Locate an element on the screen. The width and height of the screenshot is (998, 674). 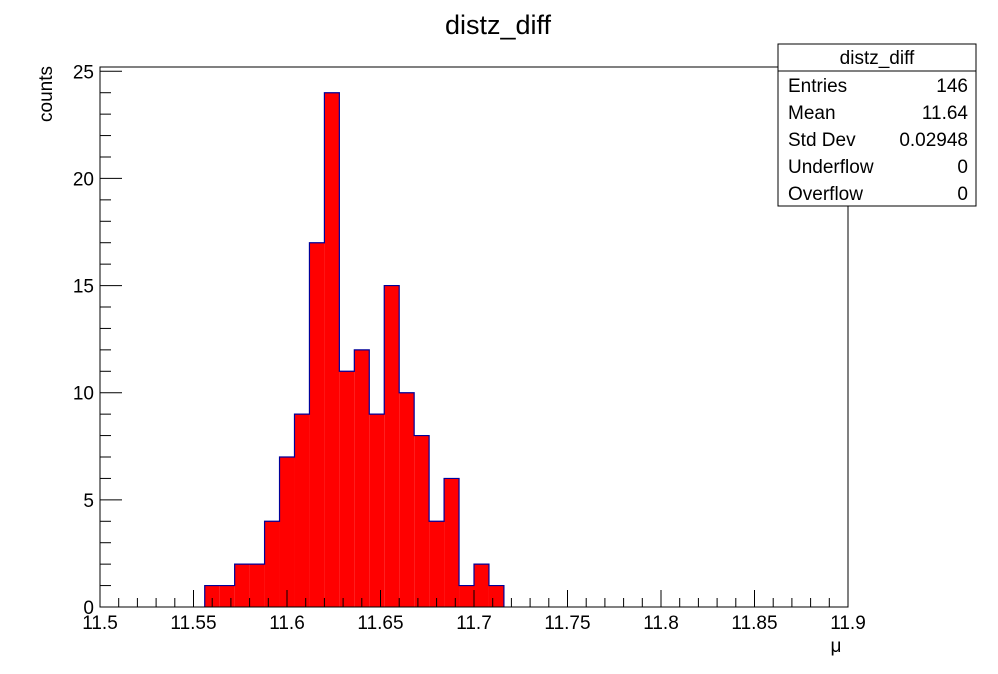
y-axis-ticks is located at coordinates (111, 339).